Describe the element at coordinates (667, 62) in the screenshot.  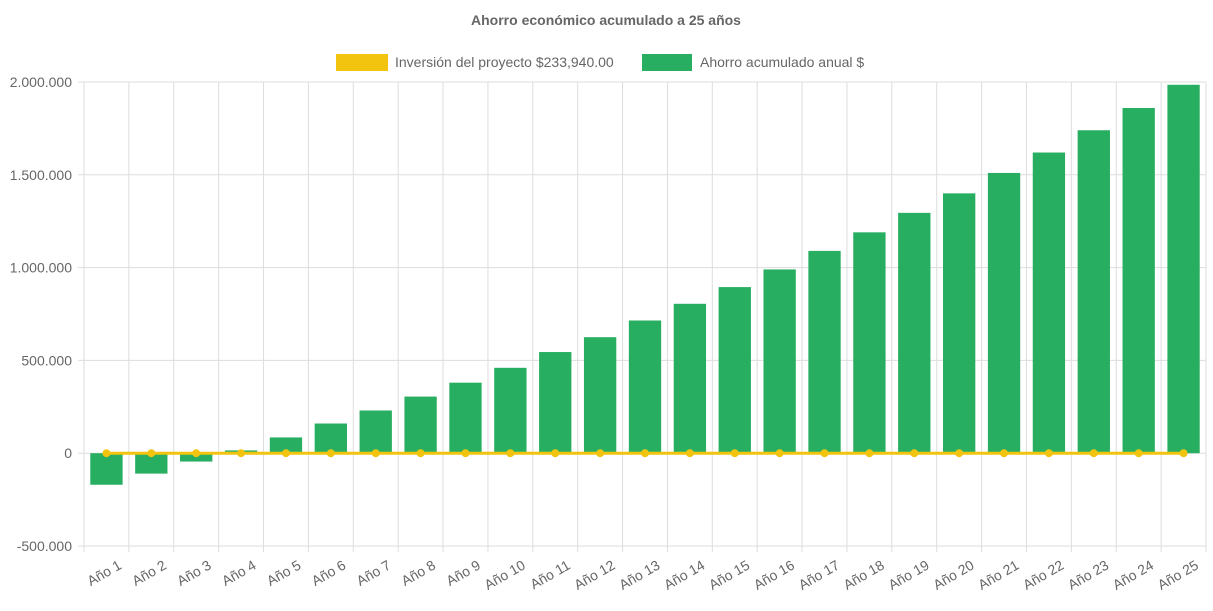
I see `legend-swatch-savings` at that location.